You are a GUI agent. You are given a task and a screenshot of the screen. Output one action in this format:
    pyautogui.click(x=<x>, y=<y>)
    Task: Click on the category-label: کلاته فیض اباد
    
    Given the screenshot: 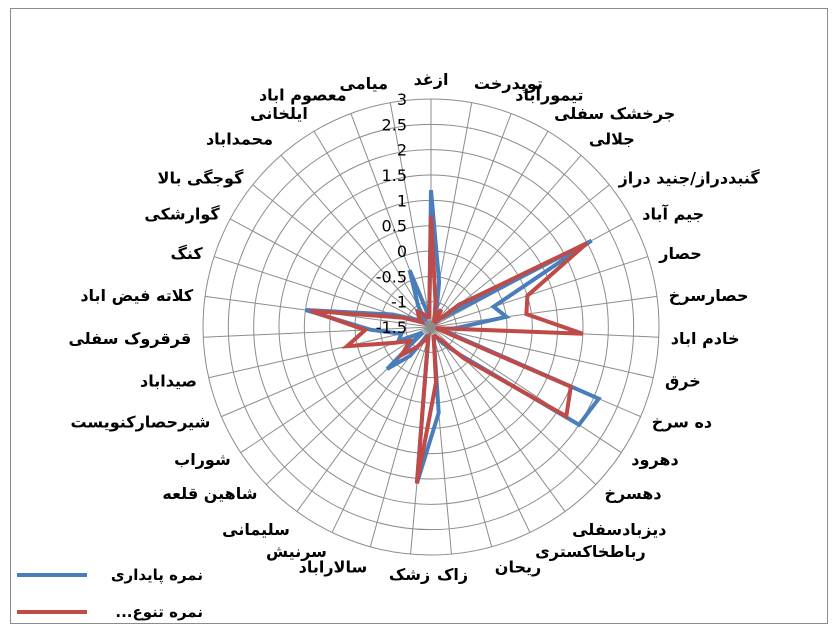 What is the action you would take?
    pyautogui.click(x=137, y=295)
    